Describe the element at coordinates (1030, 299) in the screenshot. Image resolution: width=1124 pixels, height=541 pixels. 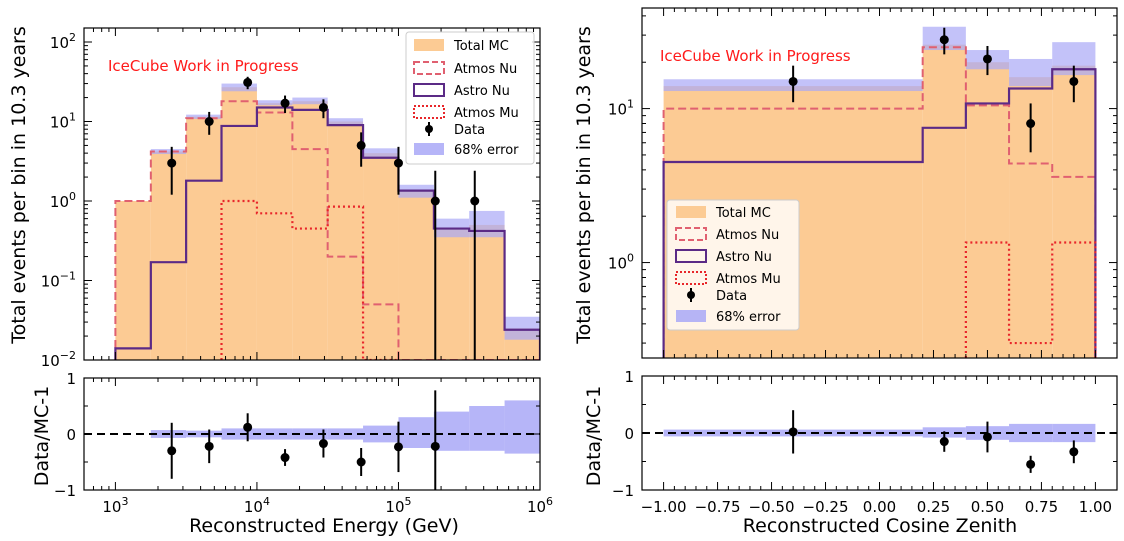
I see `right-atmos-mu-line` at that location.